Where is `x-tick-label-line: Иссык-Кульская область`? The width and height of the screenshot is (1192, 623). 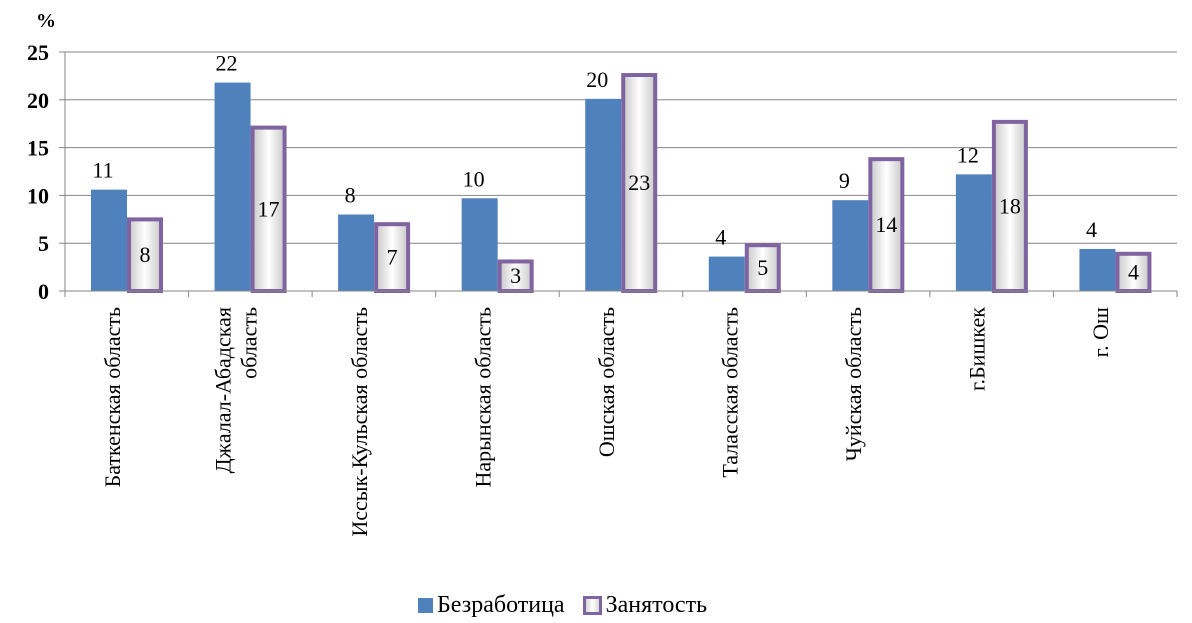 x-tick-label-line: Иссык-Кульская область is located at coordinates (359, 422).